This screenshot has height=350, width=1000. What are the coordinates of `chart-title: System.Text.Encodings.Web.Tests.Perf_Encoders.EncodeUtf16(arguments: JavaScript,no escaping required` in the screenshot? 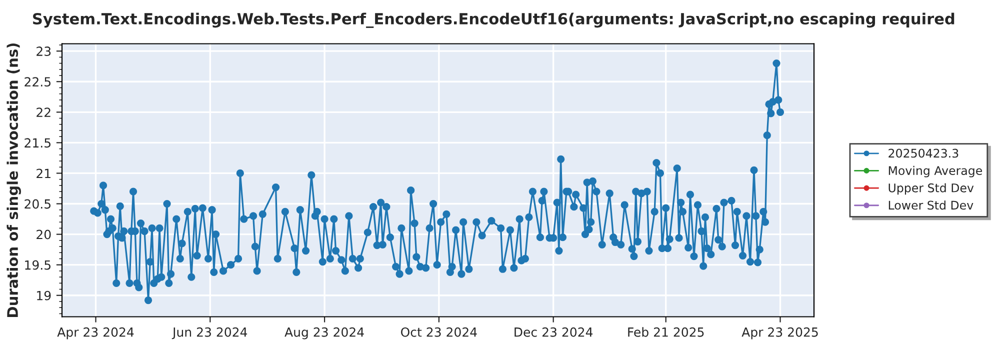 It's located at (493, 20).